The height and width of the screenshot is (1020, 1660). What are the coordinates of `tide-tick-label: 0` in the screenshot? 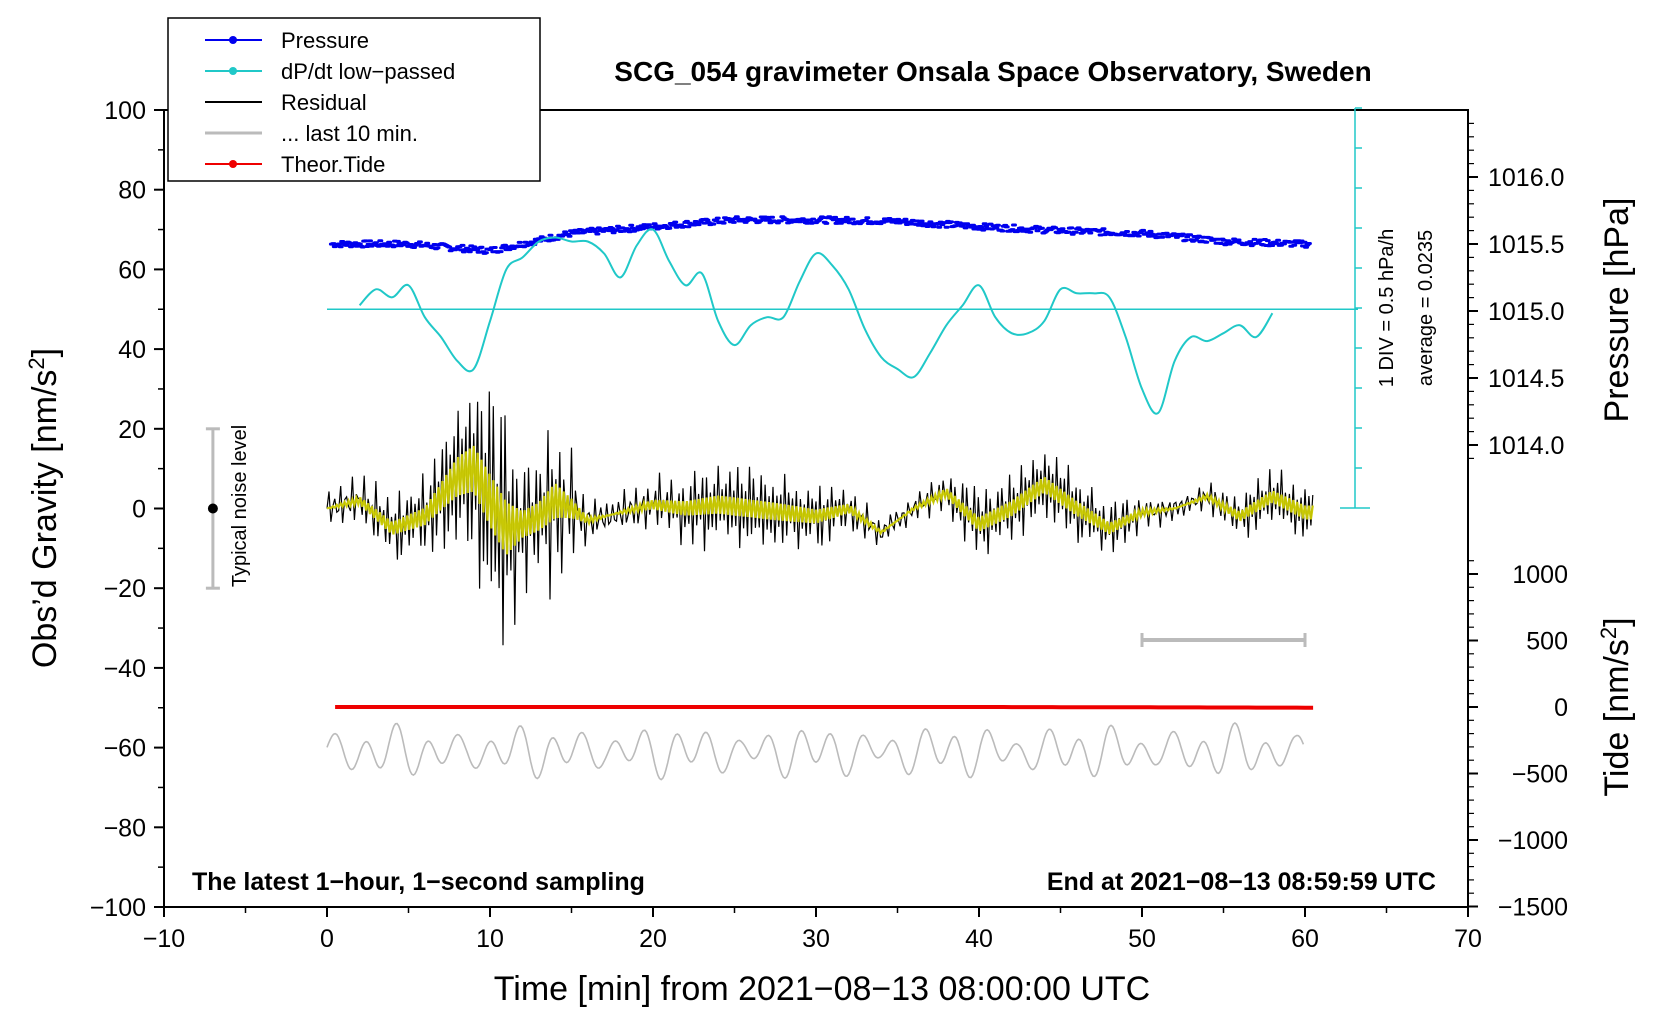 It's located at (1561, 708).